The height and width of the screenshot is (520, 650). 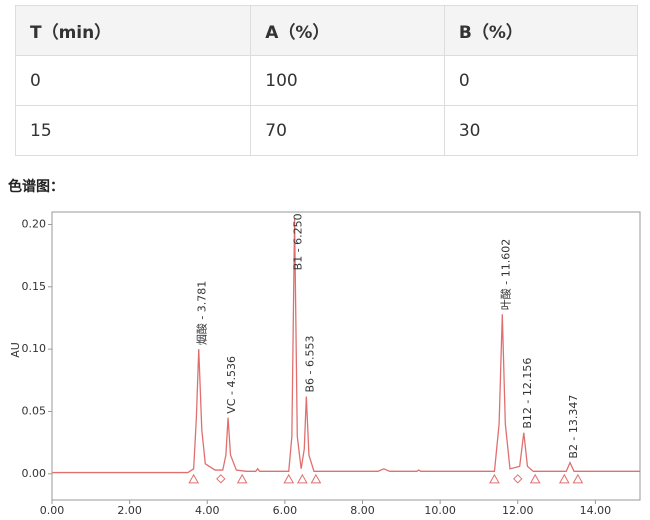 What do you see at coordinates (518, 510) in the screenshot?
I see `x-tick-label: 12.00` at bounding box center [518, 510].